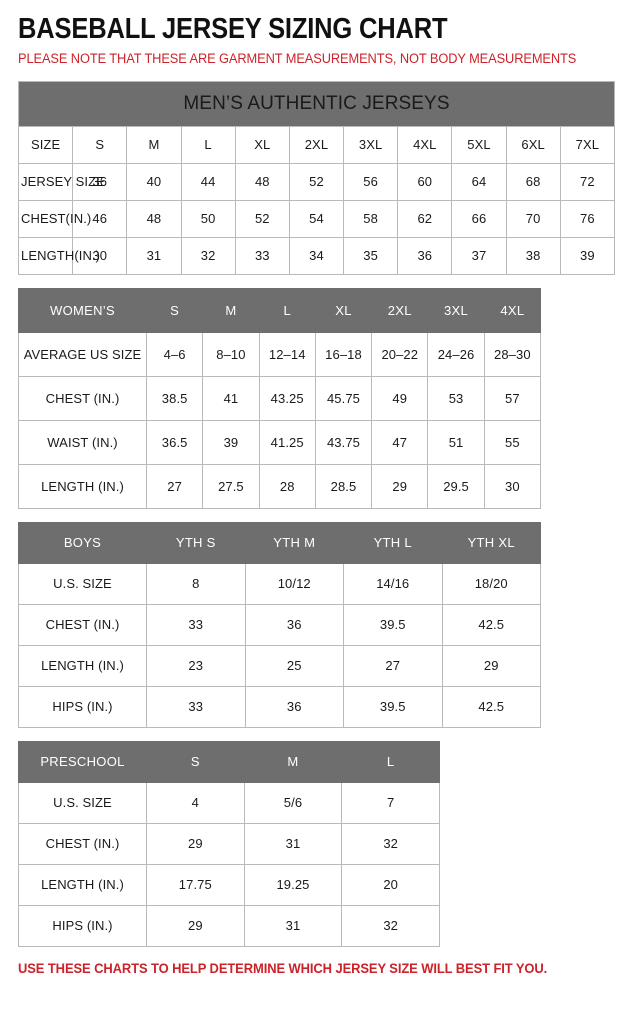 Image resolution: width=633 pixels, height=1024 pixels. Describe the element at coordinates (82, 354) in the screenshot. I see `row-header-label: AVERAGE US SIZE` at that location.